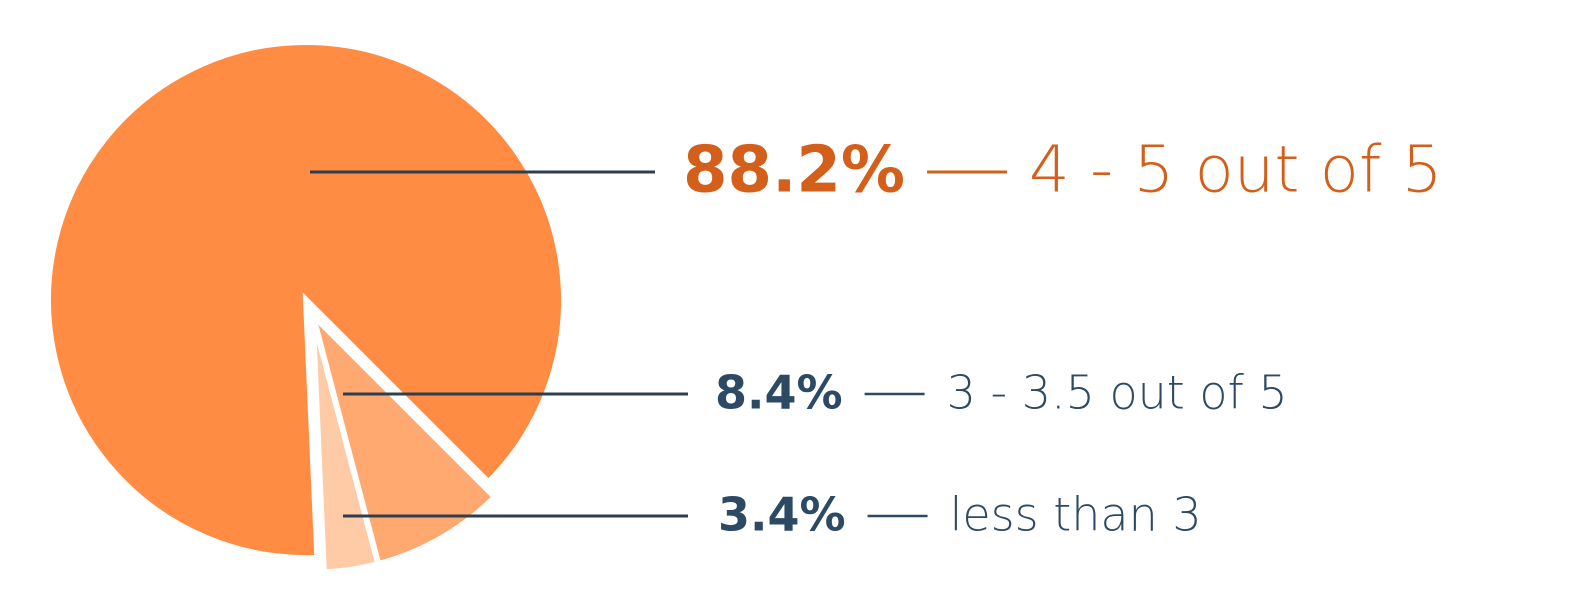 The height and width of the screenshot is (612, 1571). Describe the element at coordinates (1076, 515) in the screenshot. I see `category-label: less than 3` at that location.